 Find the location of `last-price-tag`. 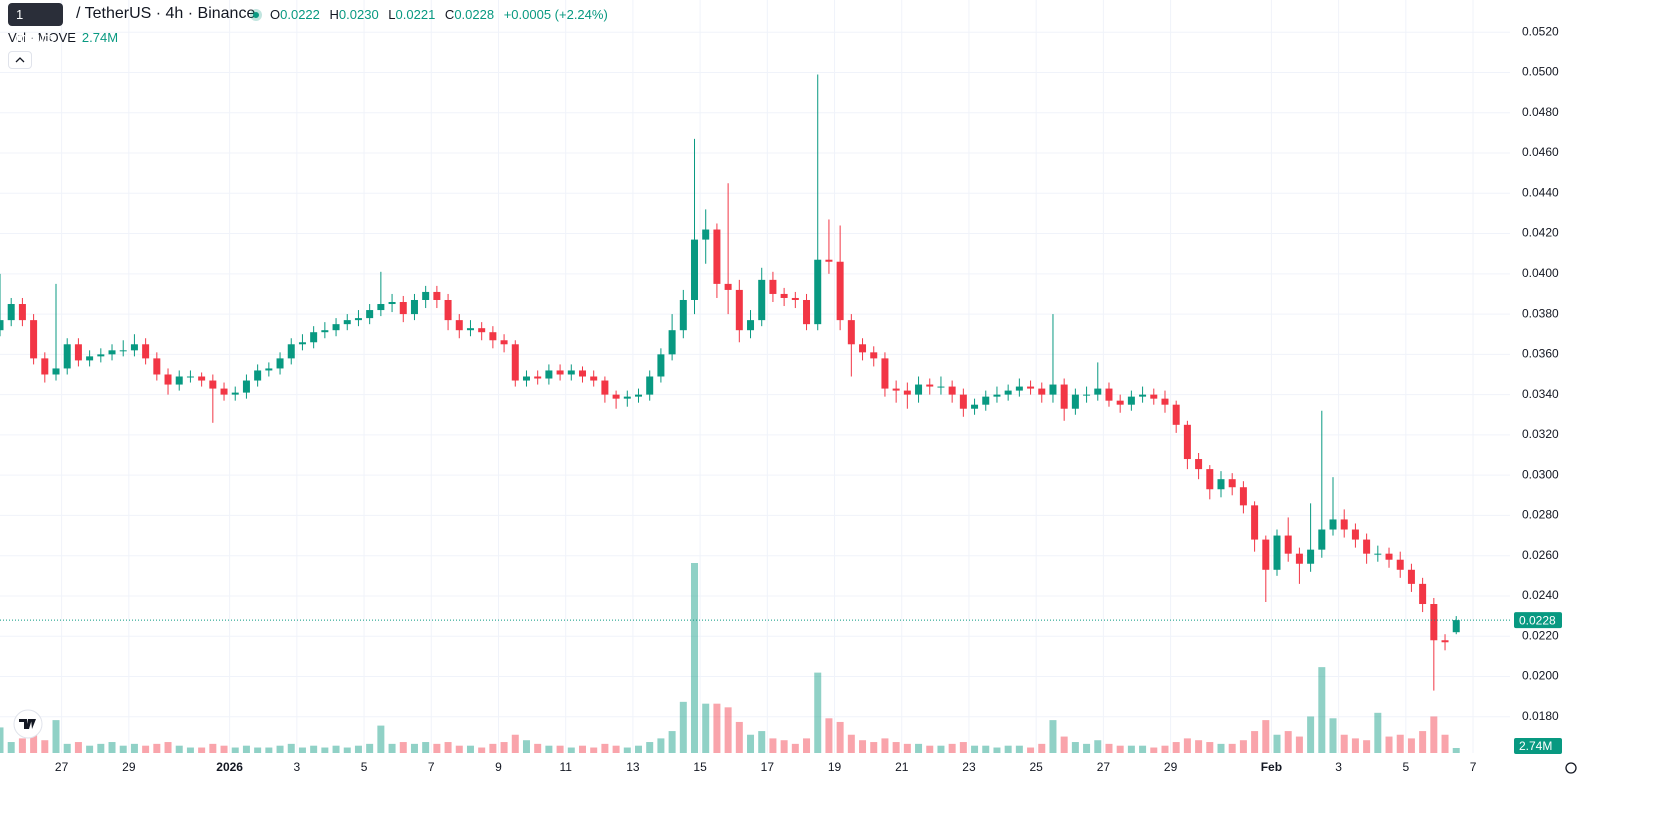

last-price-tag is located at coordinates (1538, 620).